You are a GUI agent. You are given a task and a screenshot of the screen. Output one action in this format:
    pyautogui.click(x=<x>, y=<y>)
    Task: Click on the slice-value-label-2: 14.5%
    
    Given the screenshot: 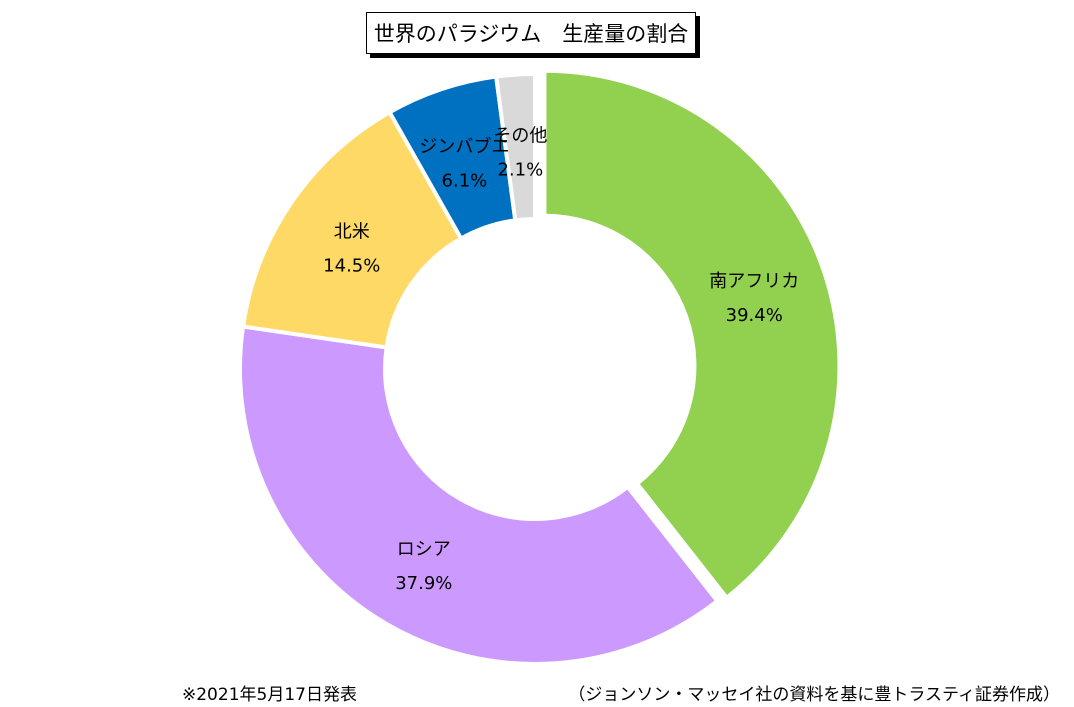 What is the action you would take?
    pyautogui.click(x=351, y=266)
    